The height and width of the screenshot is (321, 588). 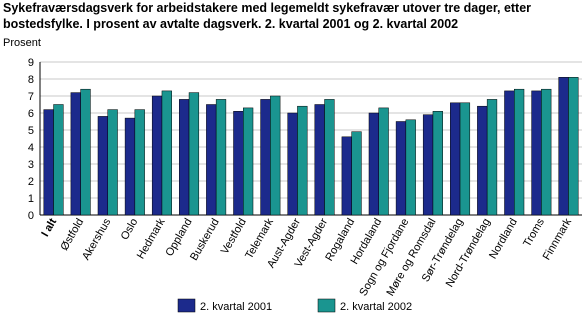 I want to click on y-tick-label: 5, so click(x=31, y=131).